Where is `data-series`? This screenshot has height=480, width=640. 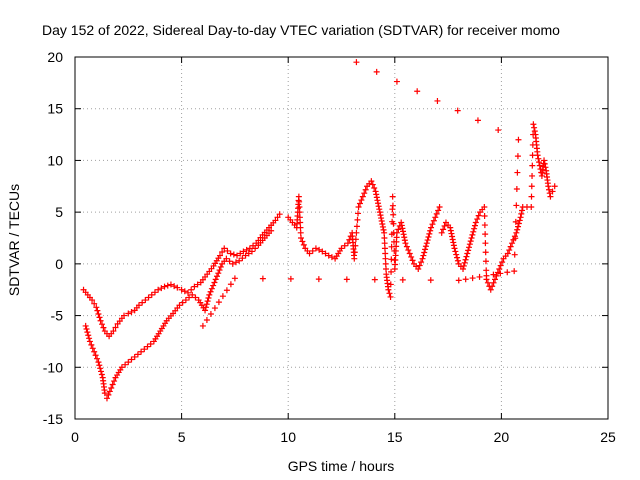
data-series is located at coordinates (364, 239).